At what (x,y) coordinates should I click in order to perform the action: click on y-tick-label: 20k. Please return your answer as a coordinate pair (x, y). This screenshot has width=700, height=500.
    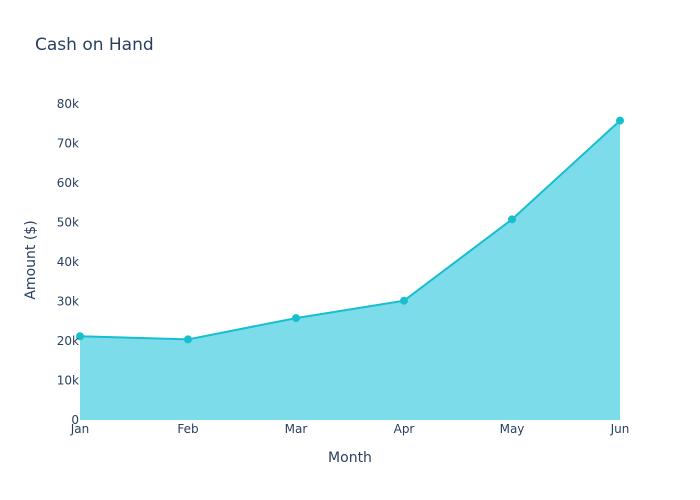
    Looking at the image, I should click on (68, 341).